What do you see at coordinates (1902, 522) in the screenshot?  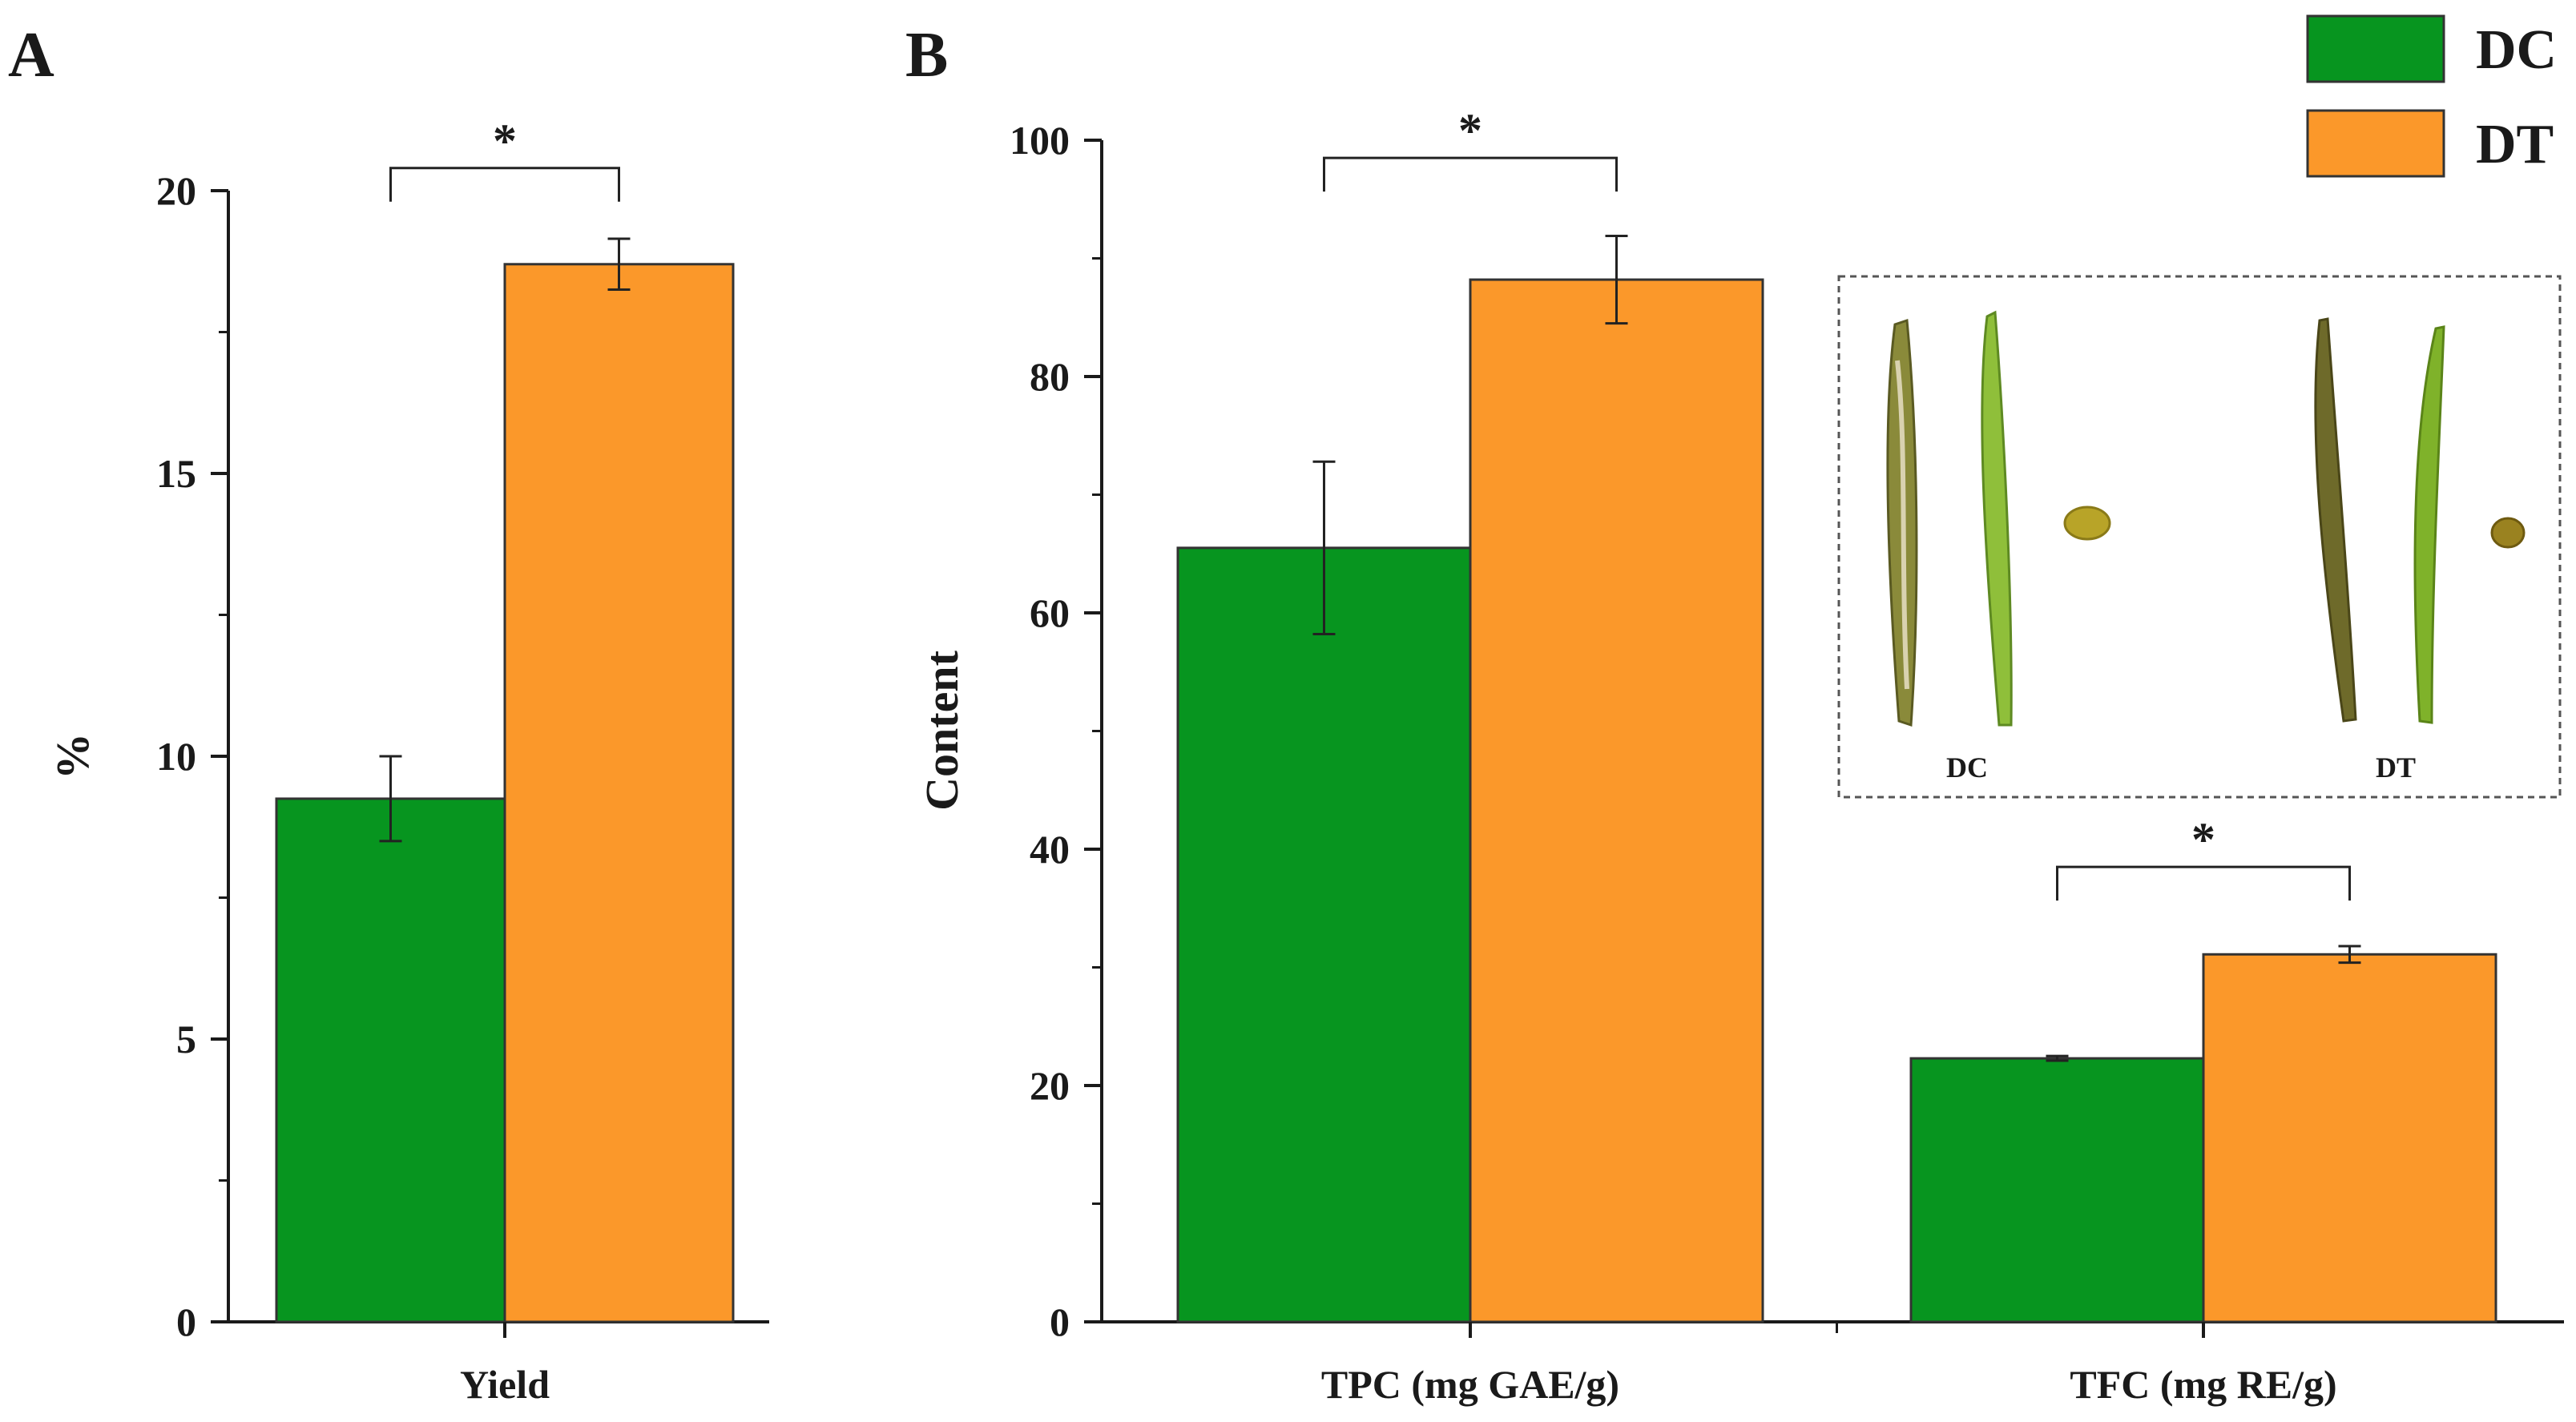 I see `dc-stem-peeled` at bounding box center [1902, 522].